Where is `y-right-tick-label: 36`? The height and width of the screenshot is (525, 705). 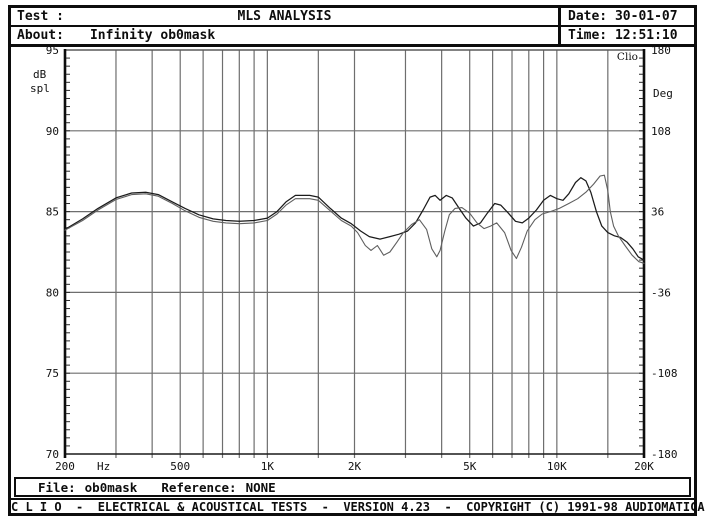
y-right-tick-label: 36 is located at coordinates (657, 212).